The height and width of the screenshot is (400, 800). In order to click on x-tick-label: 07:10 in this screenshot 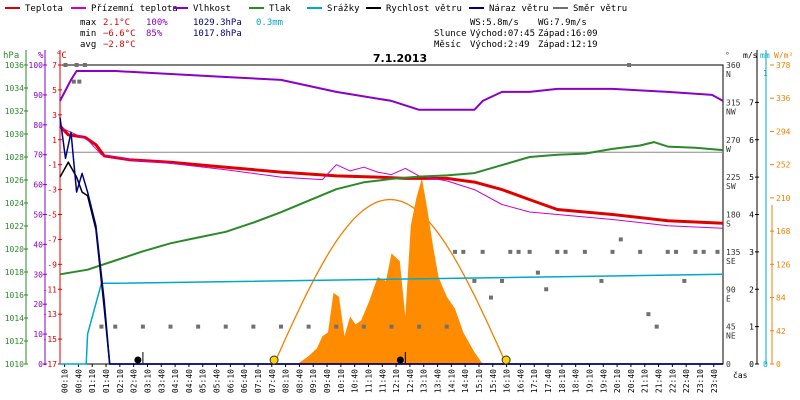, I will do `click(258, 381)`.